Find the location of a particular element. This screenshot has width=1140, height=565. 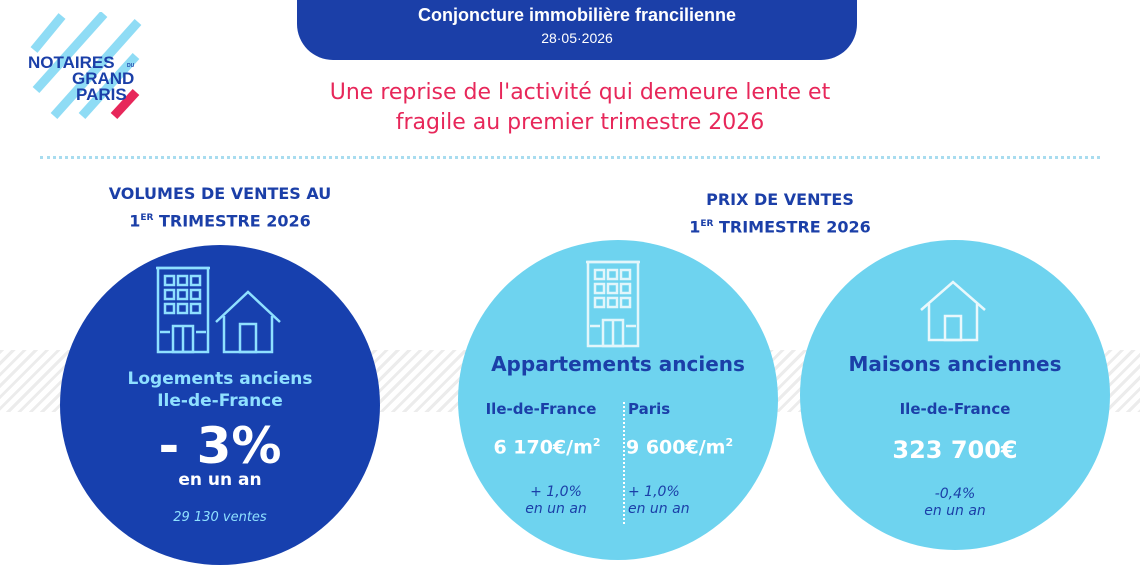

apartments-idf-change-value: + 1,0% is located at coordinates (556, 492).